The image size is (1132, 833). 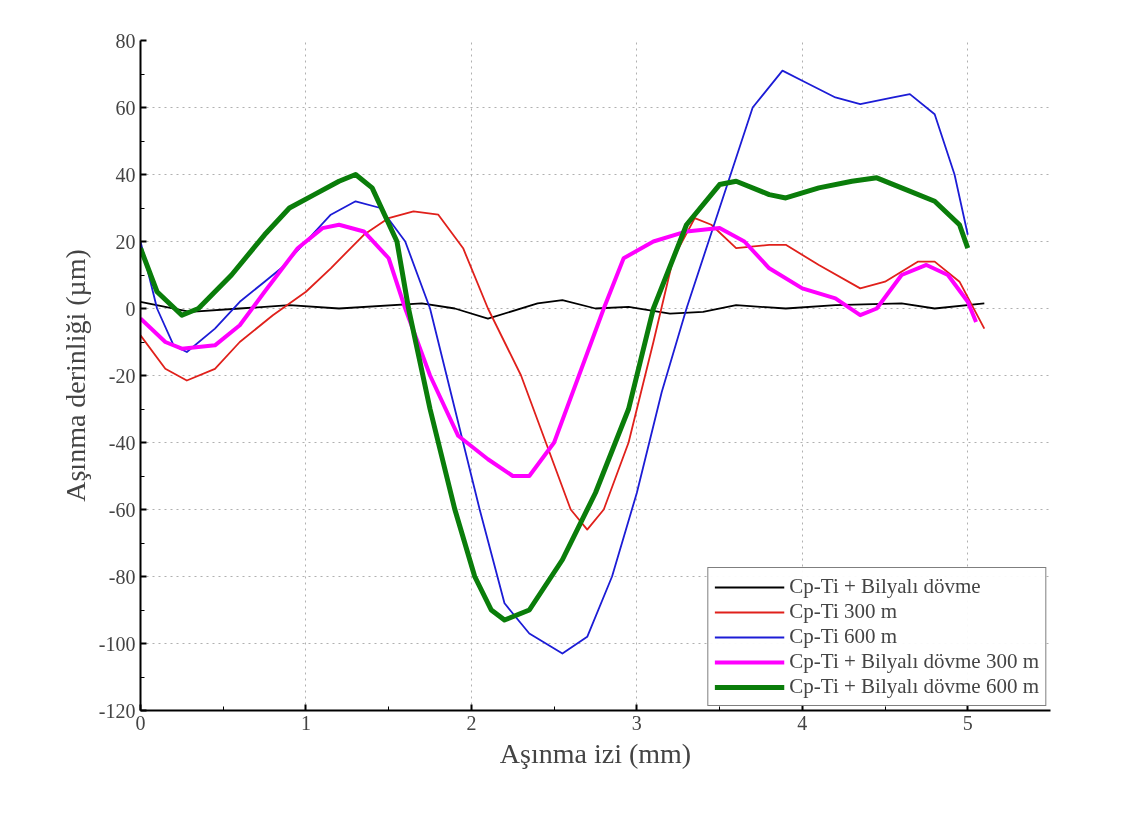 I want to click on x-tick-label: 4, so click(x=802, y=722).